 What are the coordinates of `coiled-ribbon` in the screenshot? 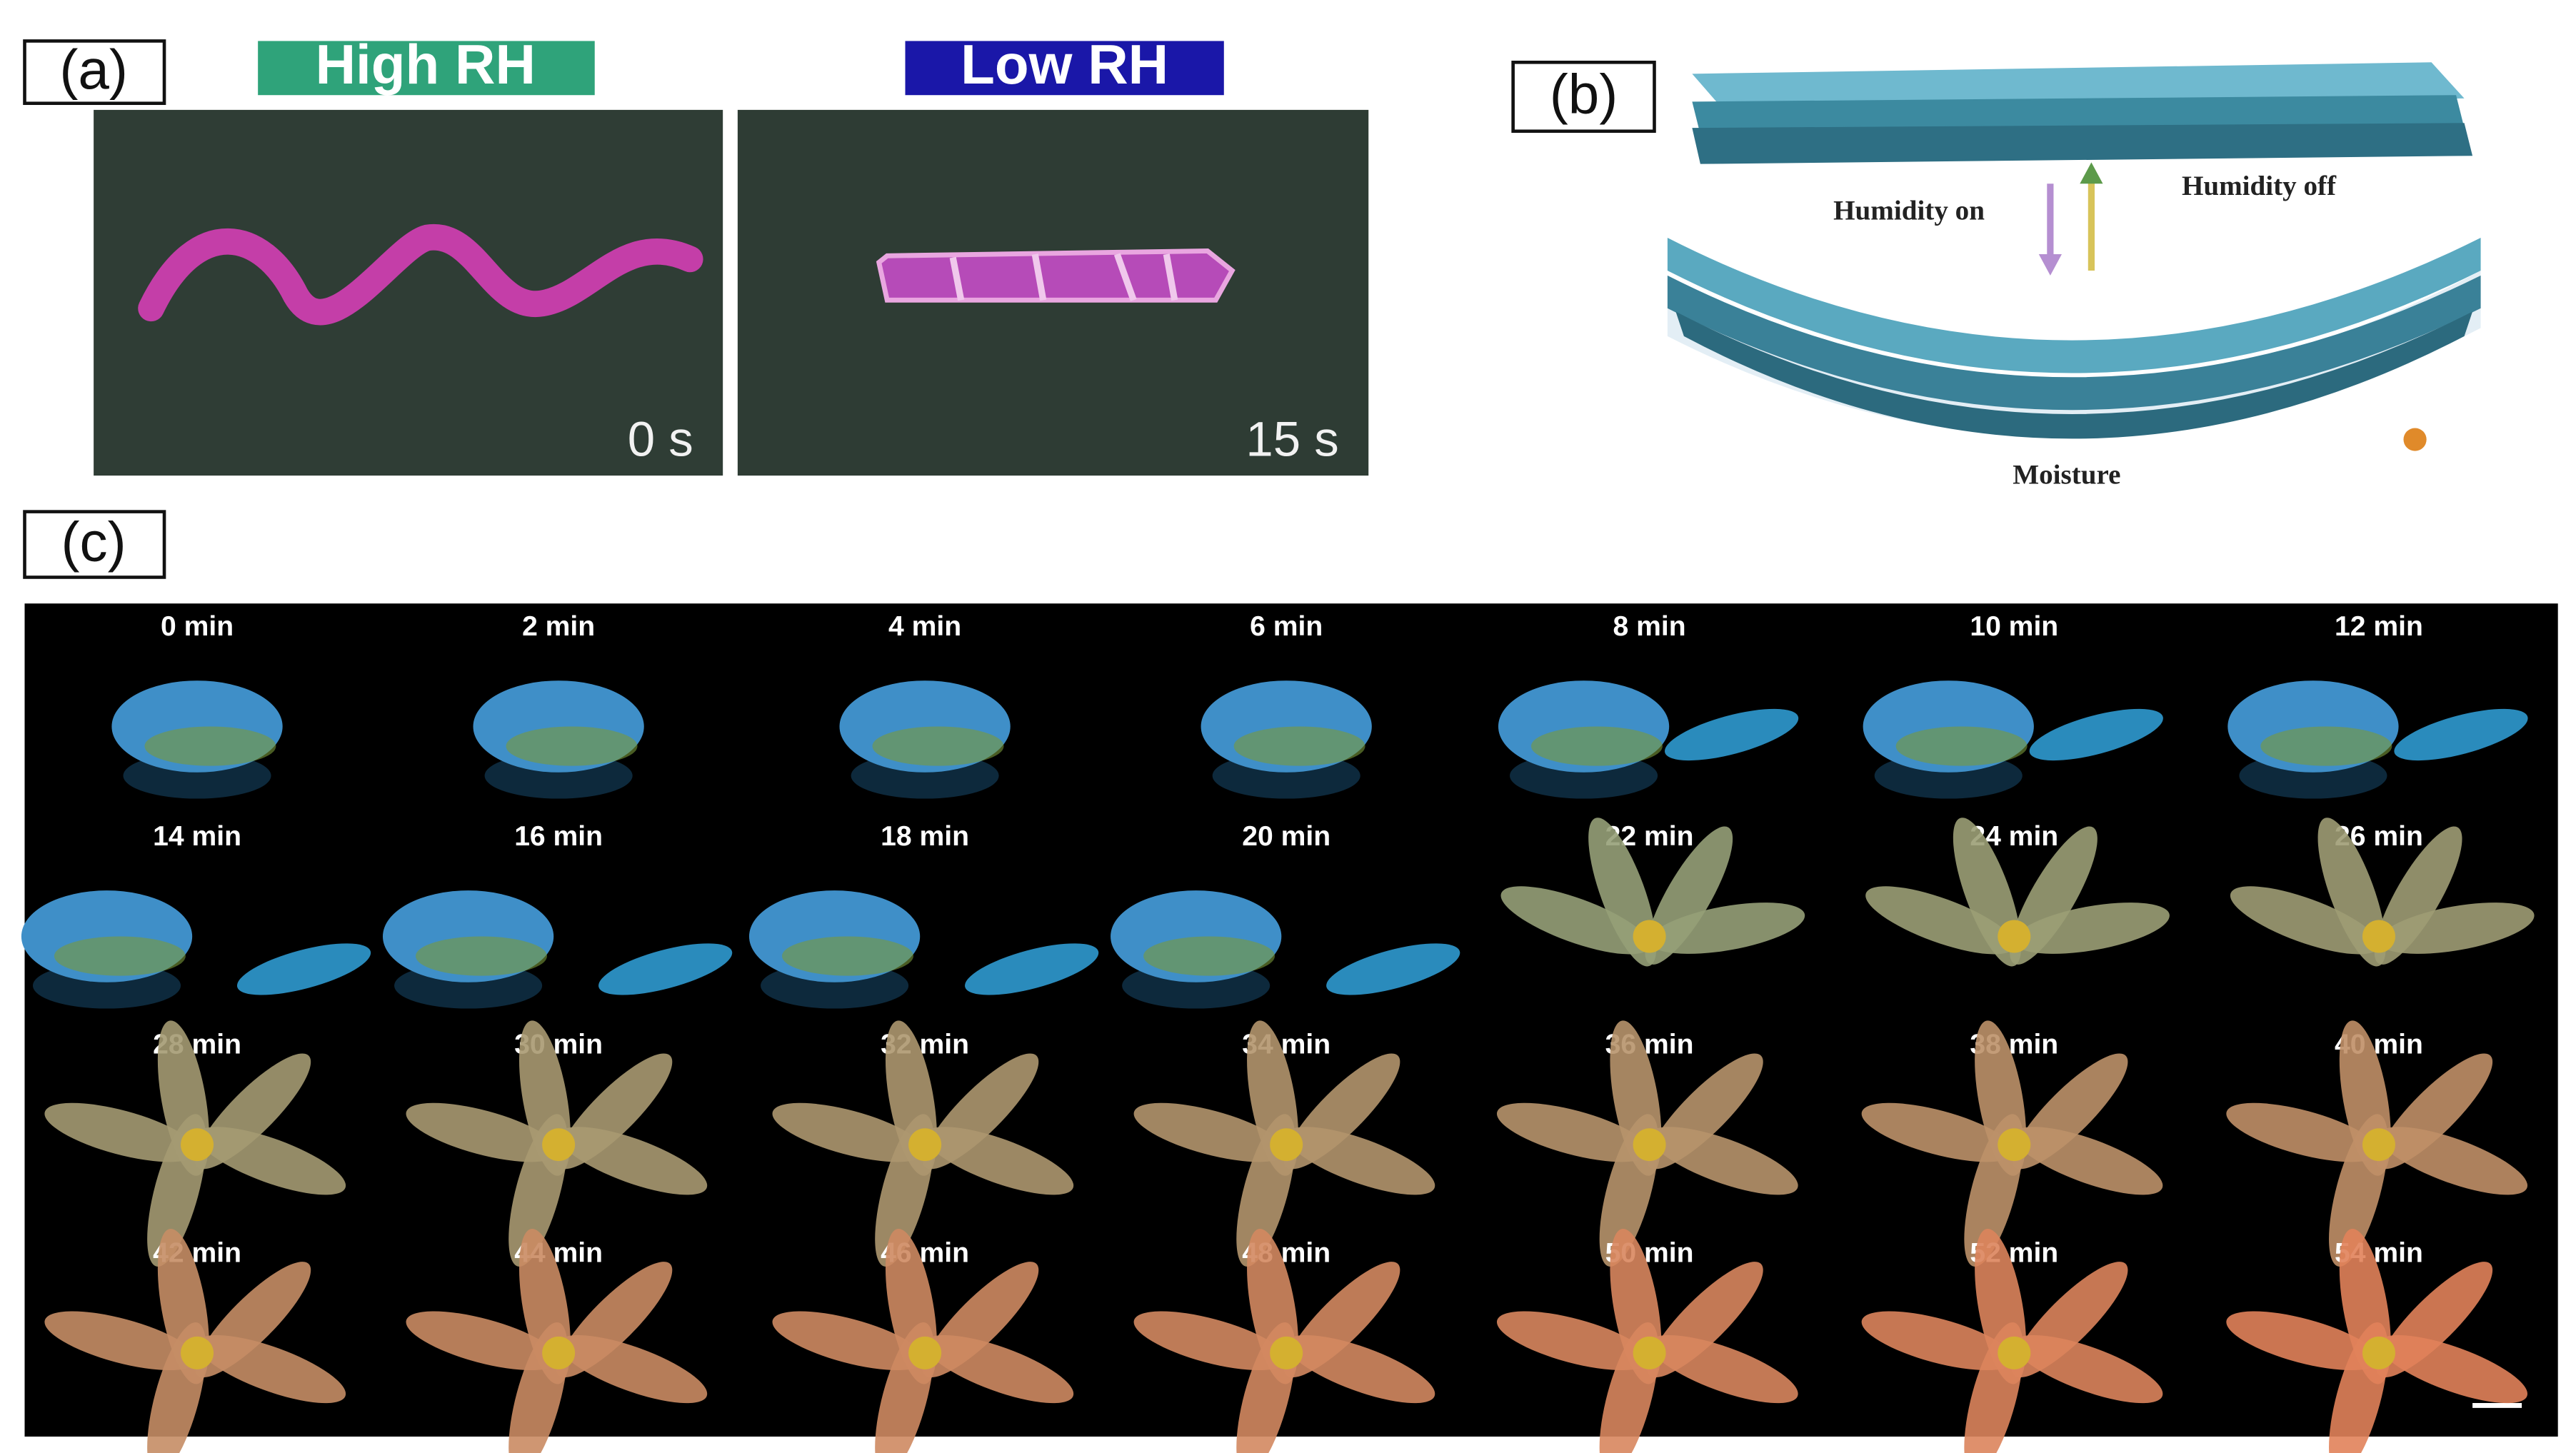 It's located at (1056, 276).